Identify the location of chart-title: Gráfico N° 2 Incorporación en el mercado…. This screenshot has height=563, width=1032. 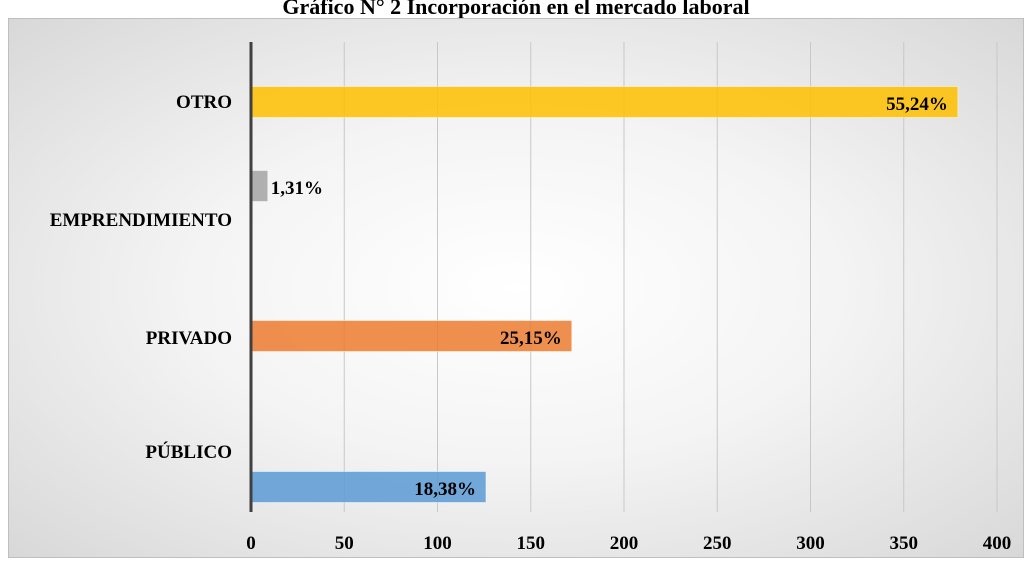
(516, 9).